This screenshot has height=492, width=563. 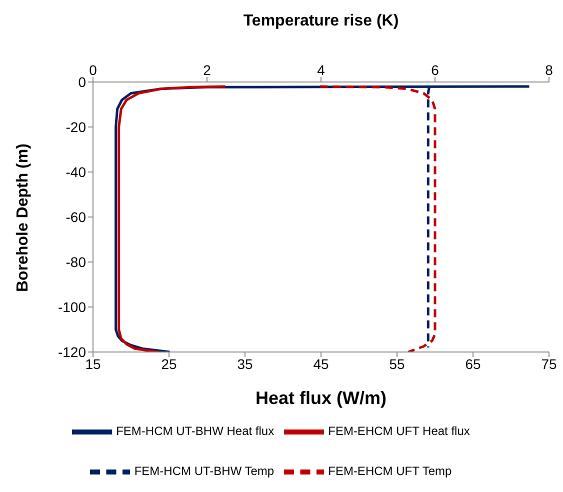 What do you see at coordinates (172, 218) in the screenshot?
I see `line-series` at bounding box center [172, 218].